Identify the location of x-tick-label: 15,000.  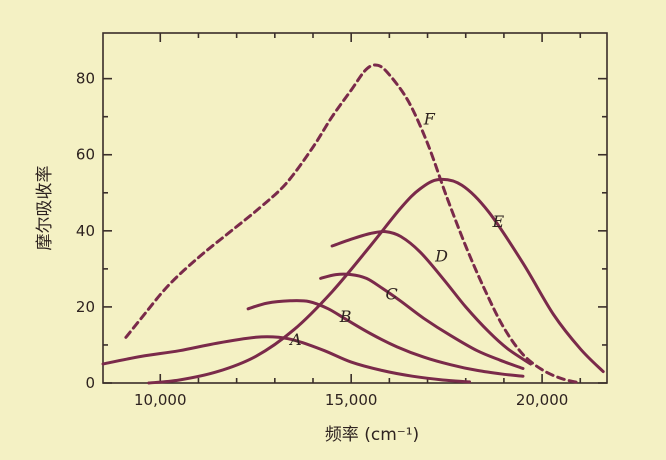
(351, 400).